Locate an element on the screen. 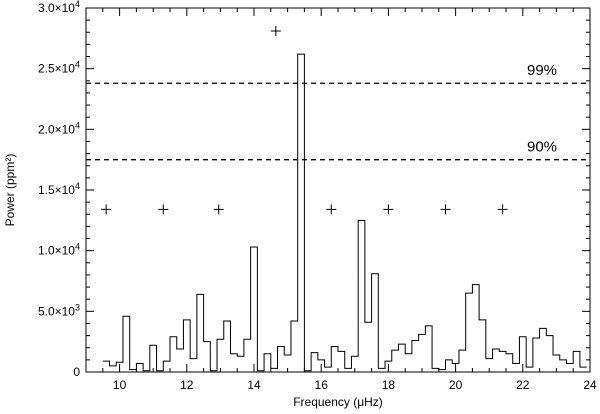  x-tick-label: 10 is located at coordinates (120, 385).